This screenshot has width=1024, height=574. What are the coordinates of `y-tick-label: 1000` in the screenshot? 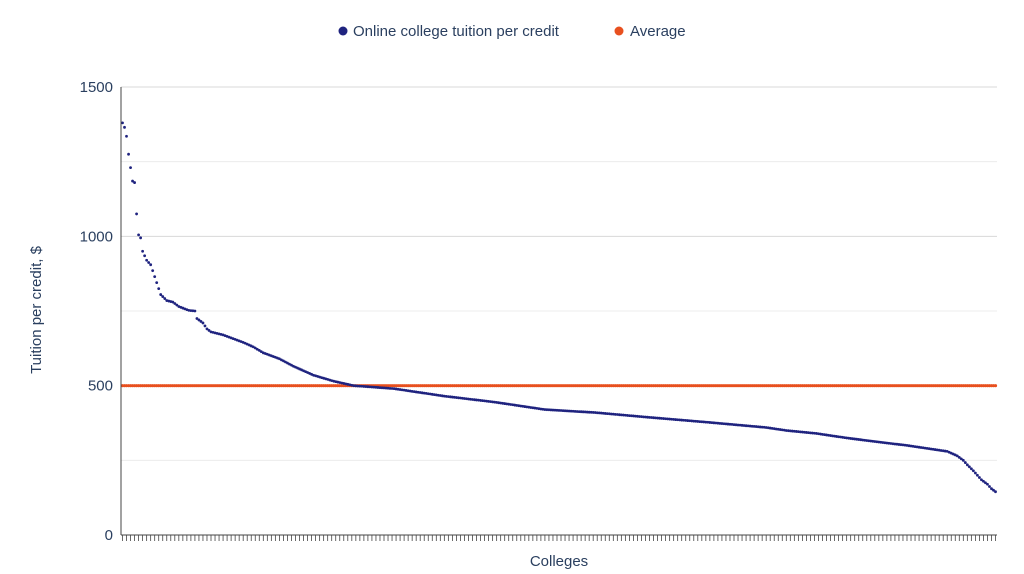 It's located at (96, 236).